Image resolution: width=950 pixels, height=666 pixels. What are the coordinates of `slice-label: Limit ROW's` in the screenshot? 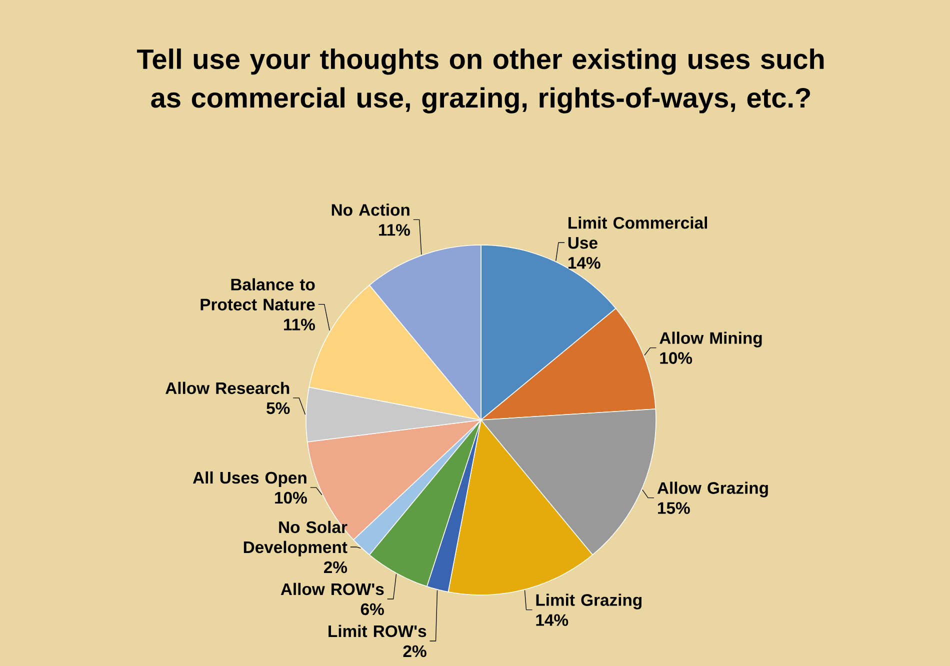 It's located at (377, 631).